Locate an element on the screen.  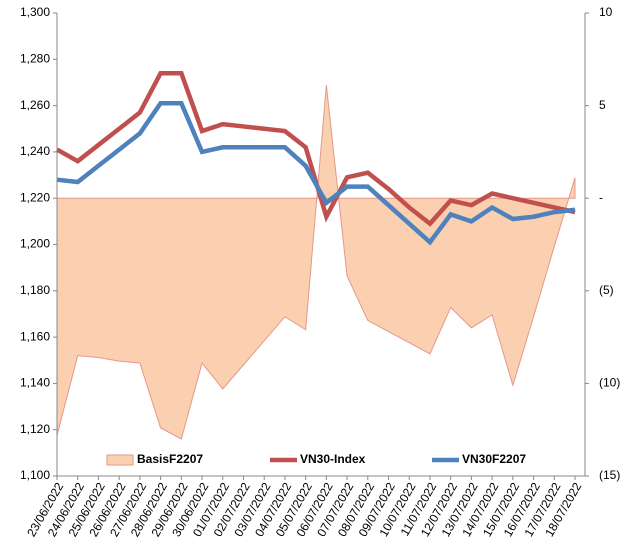
legend-swatch is located at coordinates (120, 460).